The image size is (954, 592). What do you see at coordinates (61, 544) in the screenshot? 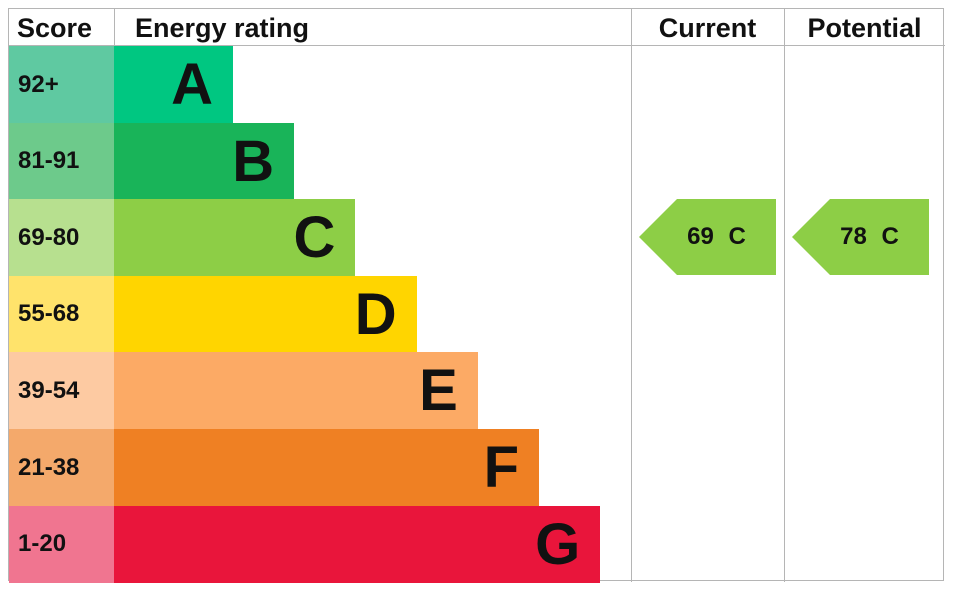
I see `score-range-g: 1-20` at bounding box center [61, 544].